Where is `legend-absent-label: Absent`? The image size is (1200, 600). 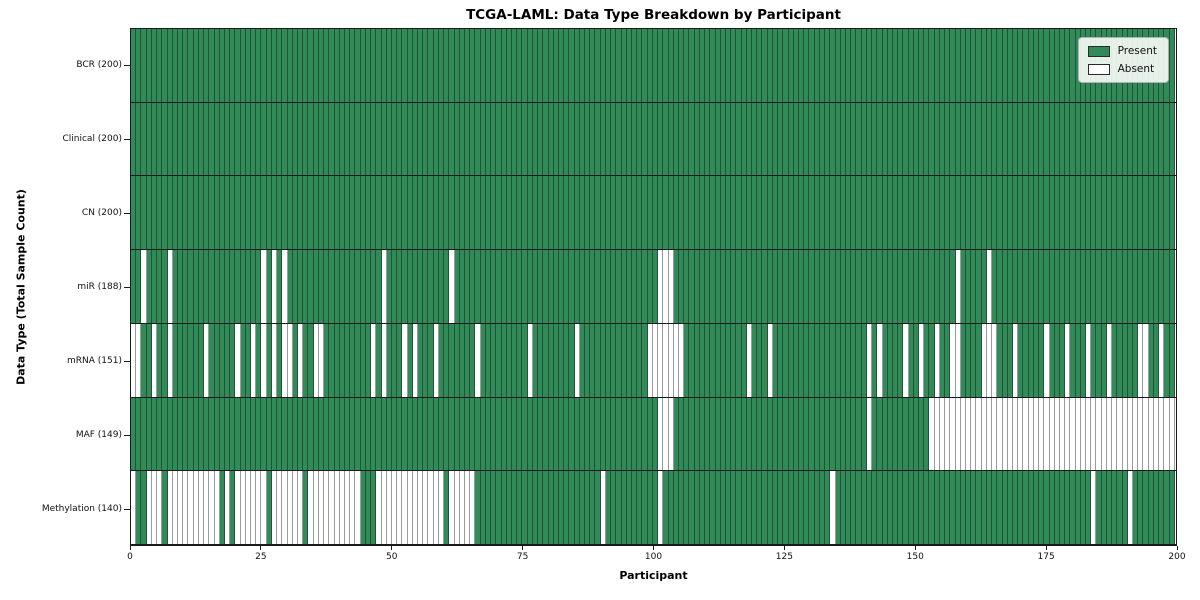
legend-absent-label: Absent is located at coordinates (1136, 69).